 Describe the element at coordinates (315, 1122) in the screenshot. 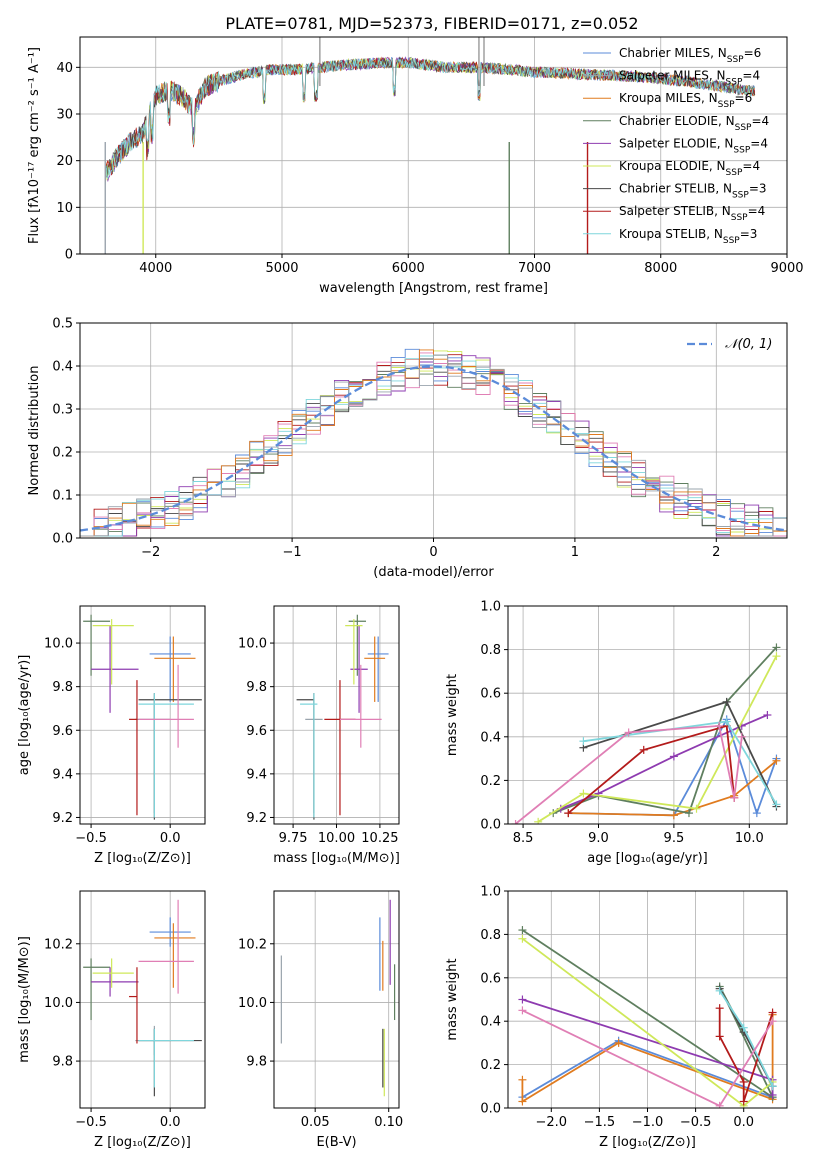

I see `x-tick-label: 0.05` at that location.